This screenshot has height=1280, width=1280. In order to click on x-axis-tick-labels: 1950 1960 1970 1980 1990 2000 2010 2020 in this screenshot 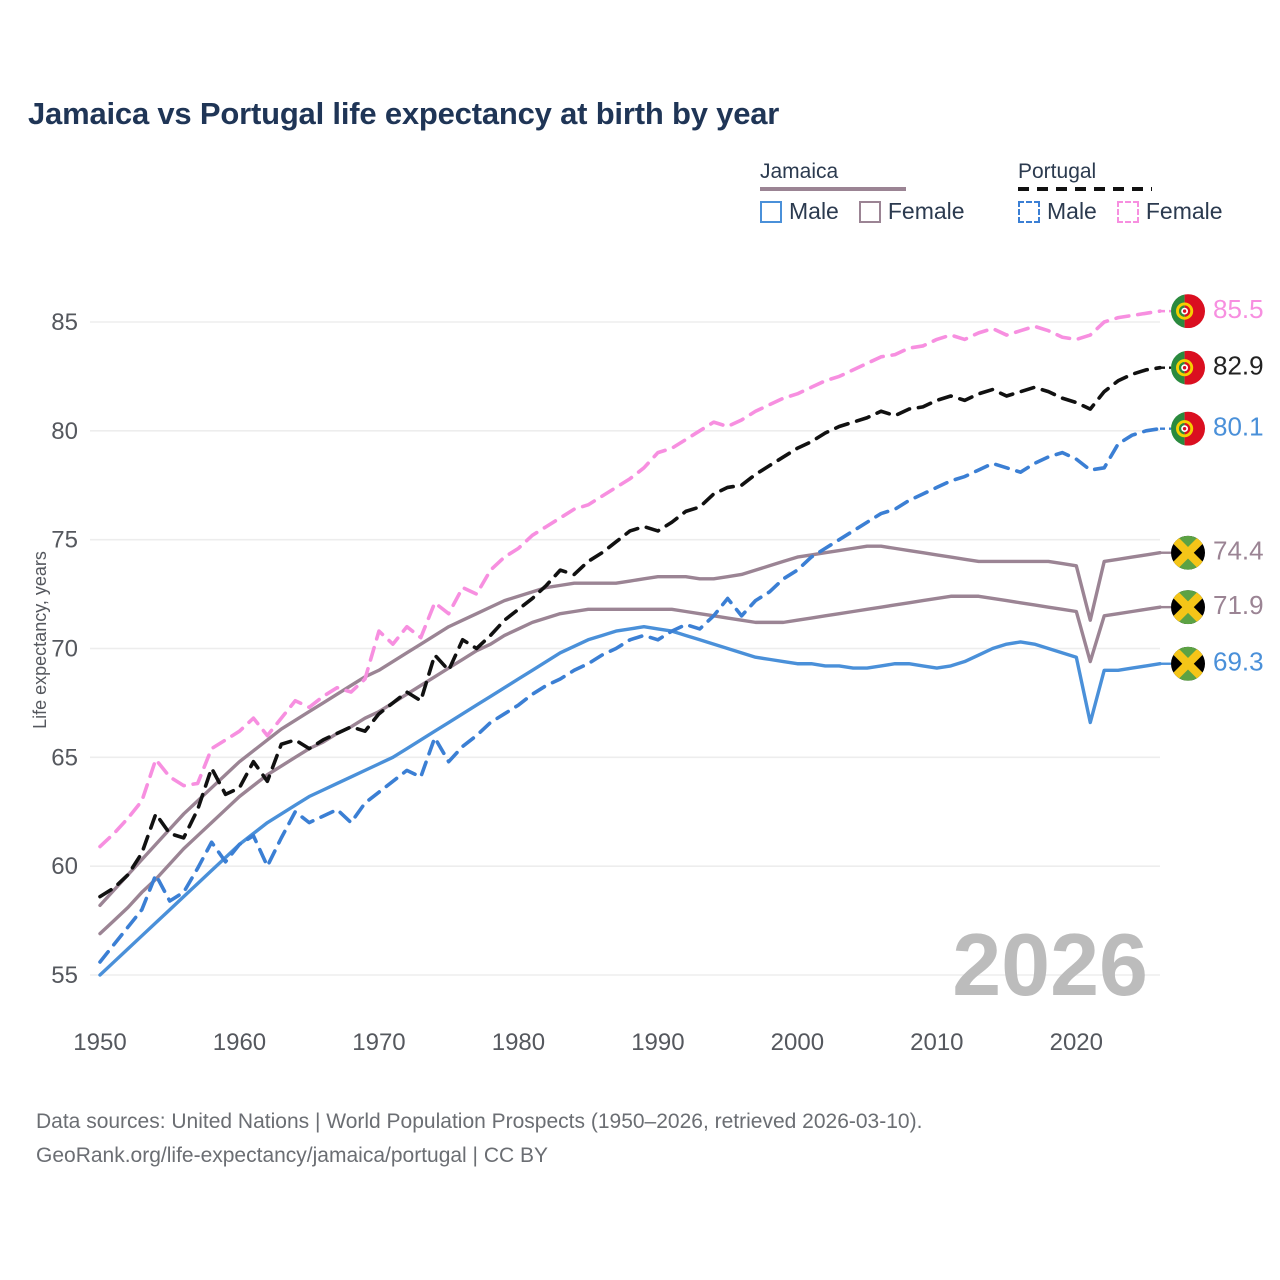, I will do `click(588, 1042)`.